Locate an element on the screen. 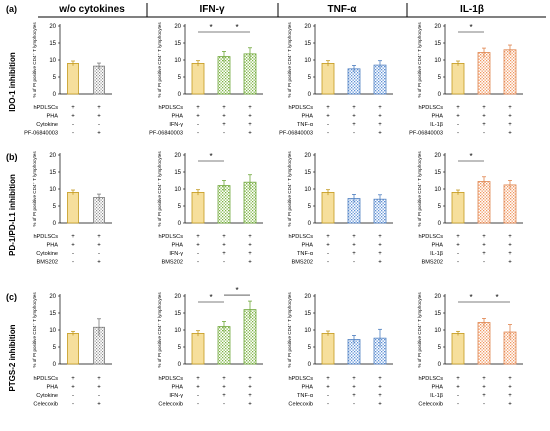 This screenshot has width=550, height=431. condition-label: IL-1β is located at coordinates (436, 125).